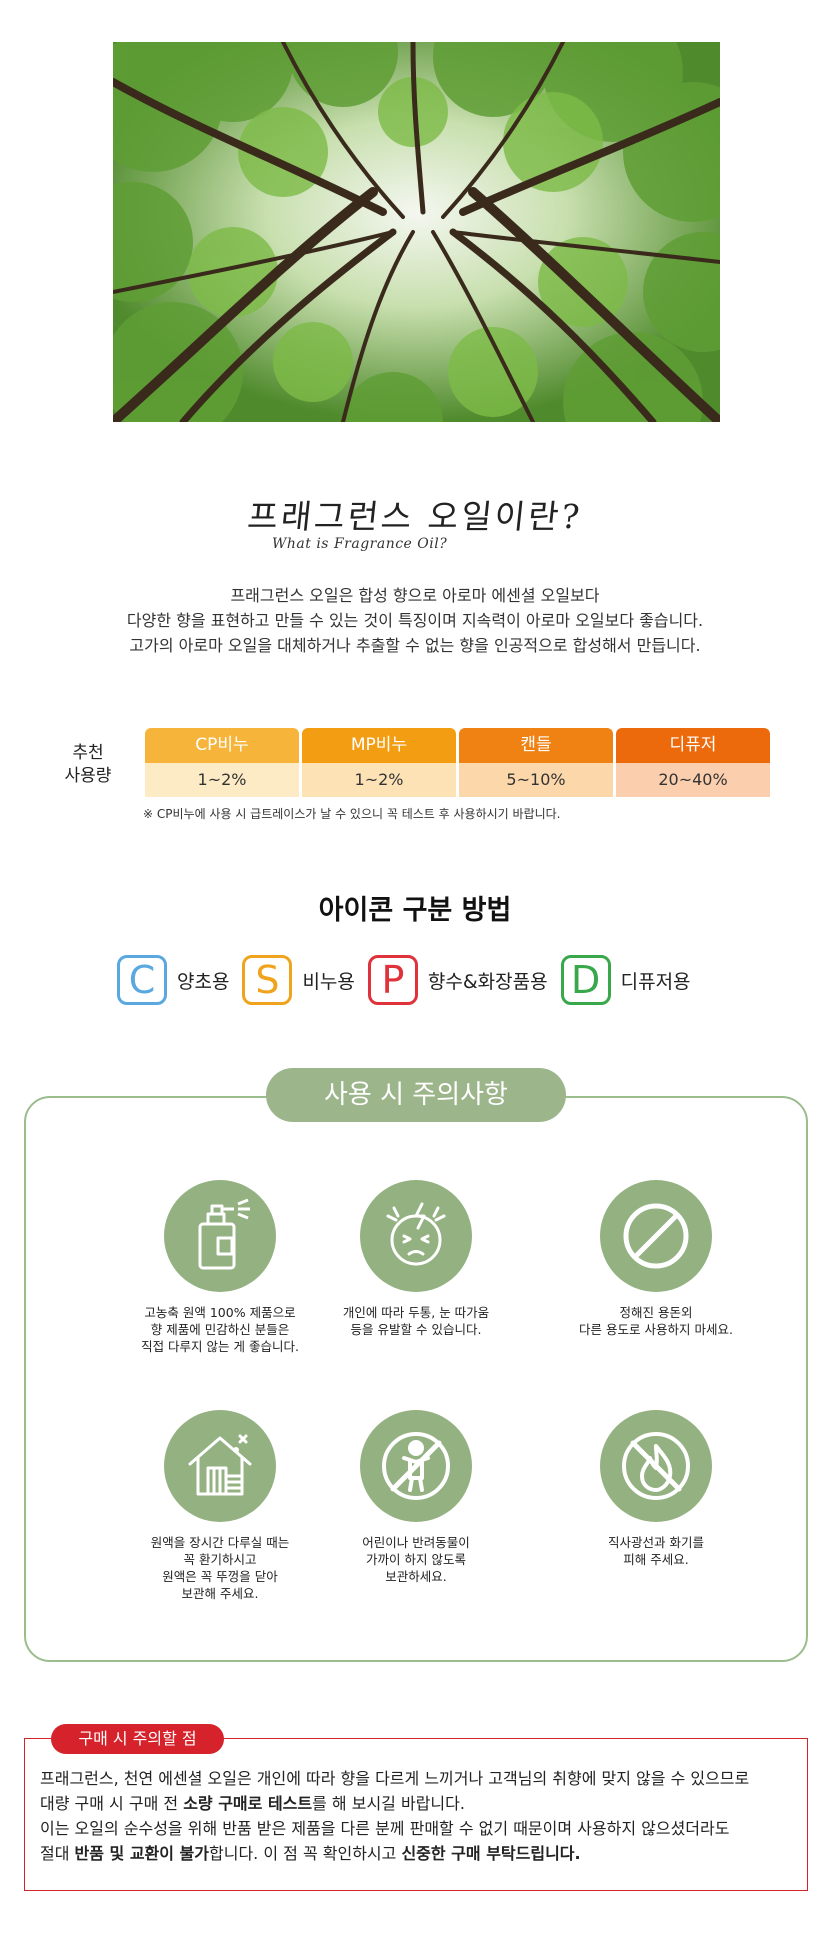 Image resolution: width=830 pixels, height=1950 pixels. Describe the element at coordinates (298, 980) in the screenshot. I see `legend-item-soap: S 비누용` at that location.